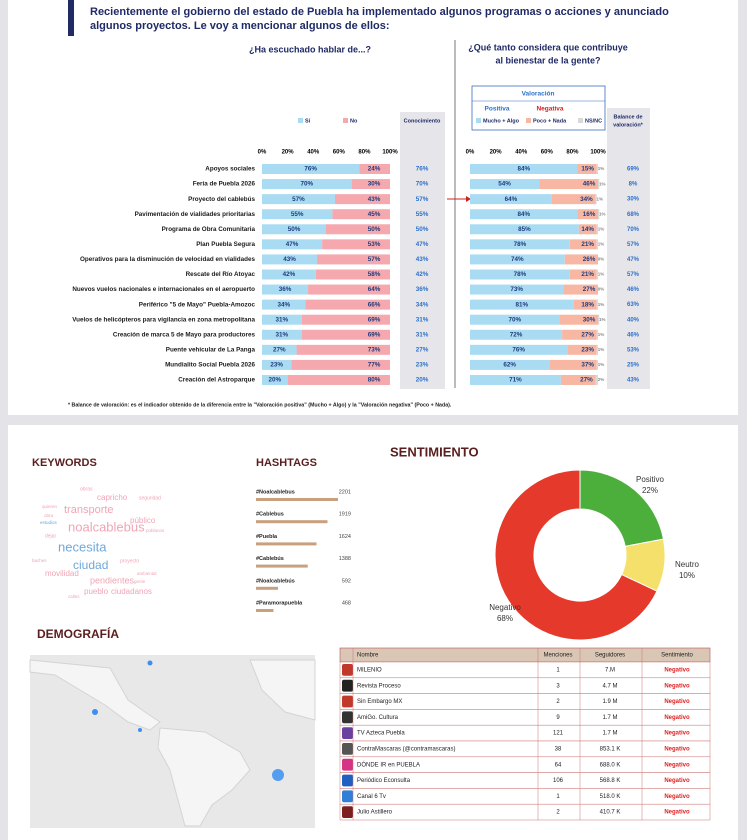 The width and height of the screenshot is (747, 840). What do you see at coordinates (371, 797) in the screenshot?
I see `table-cell: Canal 6 Tv` at bounding box center [371, 797].